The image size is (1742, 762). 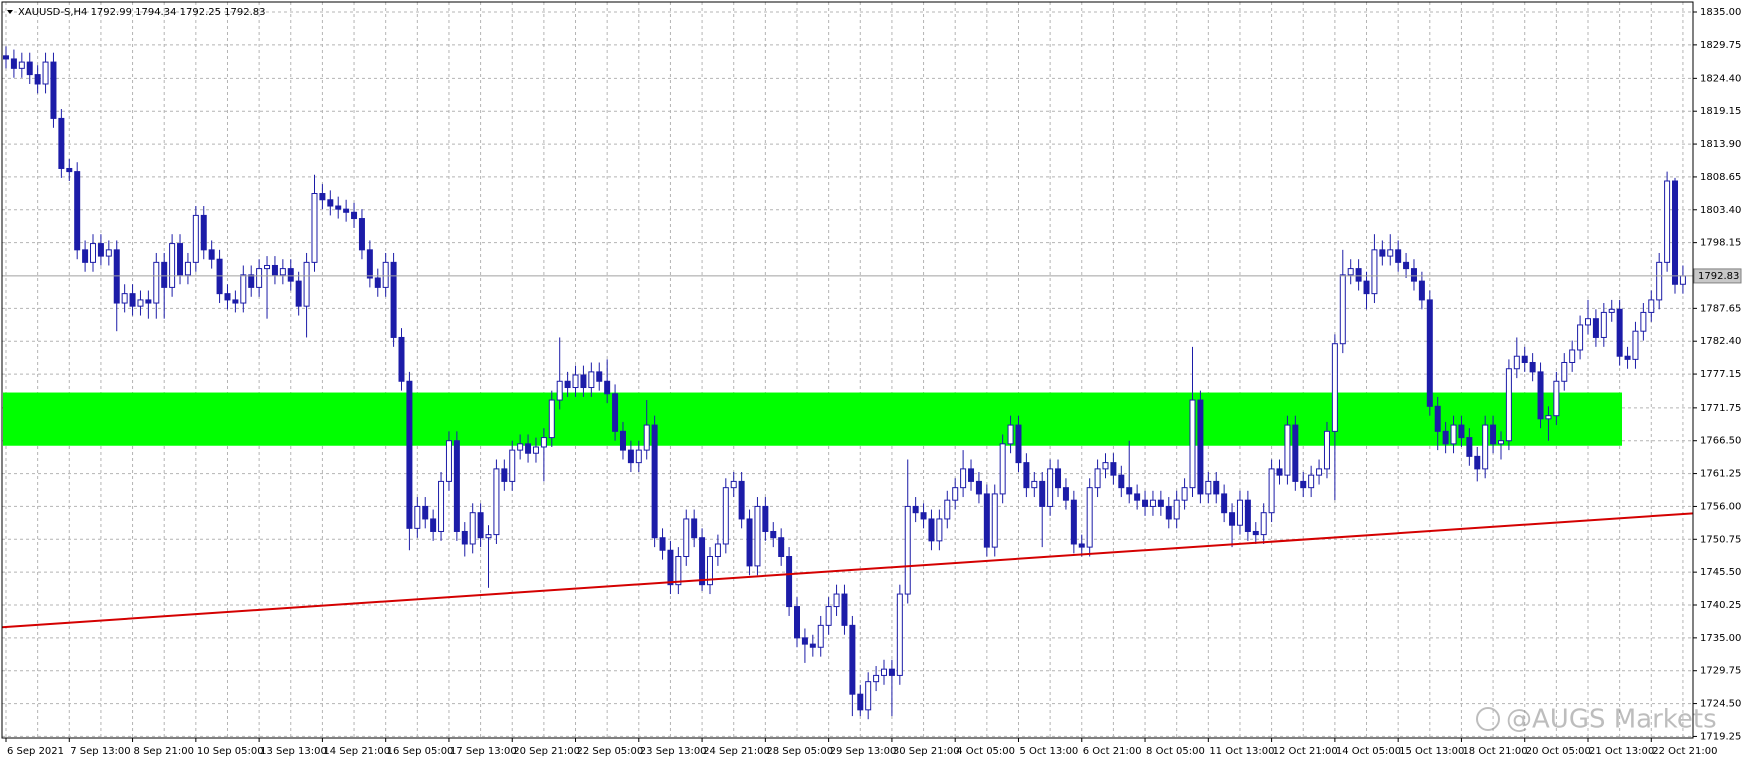 I want to click on x-tick-label: 29 Sep 13:00, so click(x=863, y=751).